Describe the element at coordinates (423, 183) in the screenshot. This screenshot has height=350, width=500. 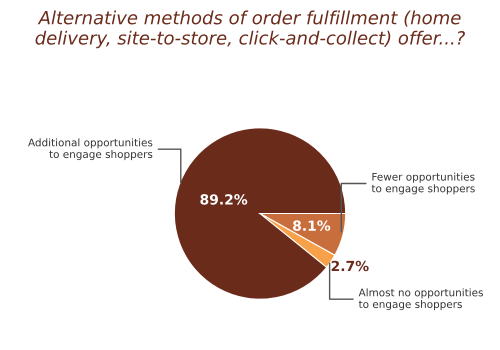
I see `slice-label: Fewer opportunities to engage shoppers` at that location.